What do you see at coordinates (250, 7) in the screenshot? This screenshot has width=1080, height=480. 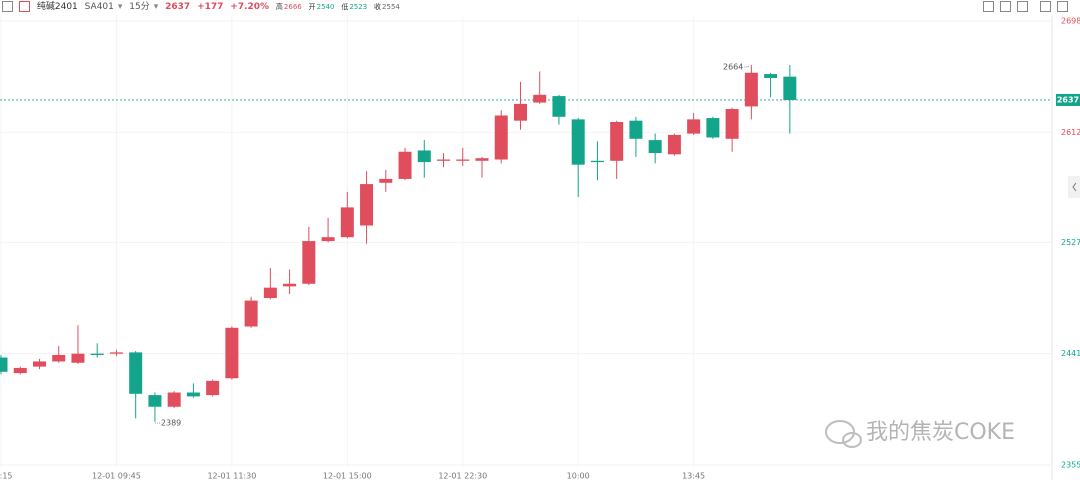 I see `change-pct: +7.20%` at bounding box center [250, 7].